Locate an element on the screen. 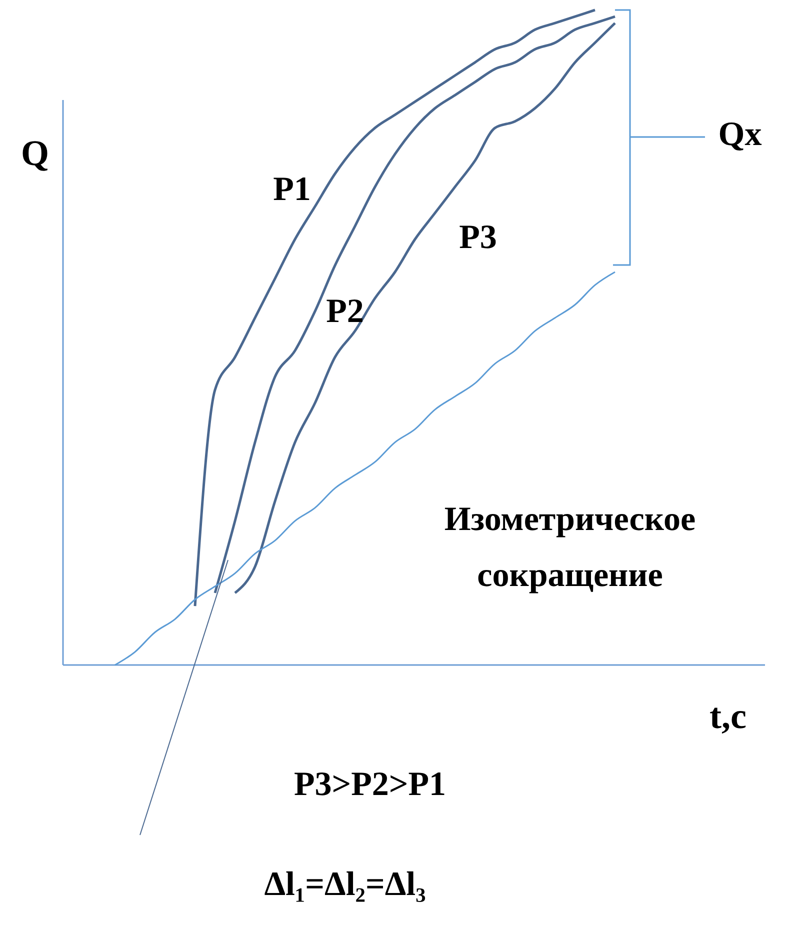 This screenshot has width=787, height=931. series-label: P3 is located at coordinates (478, 237).